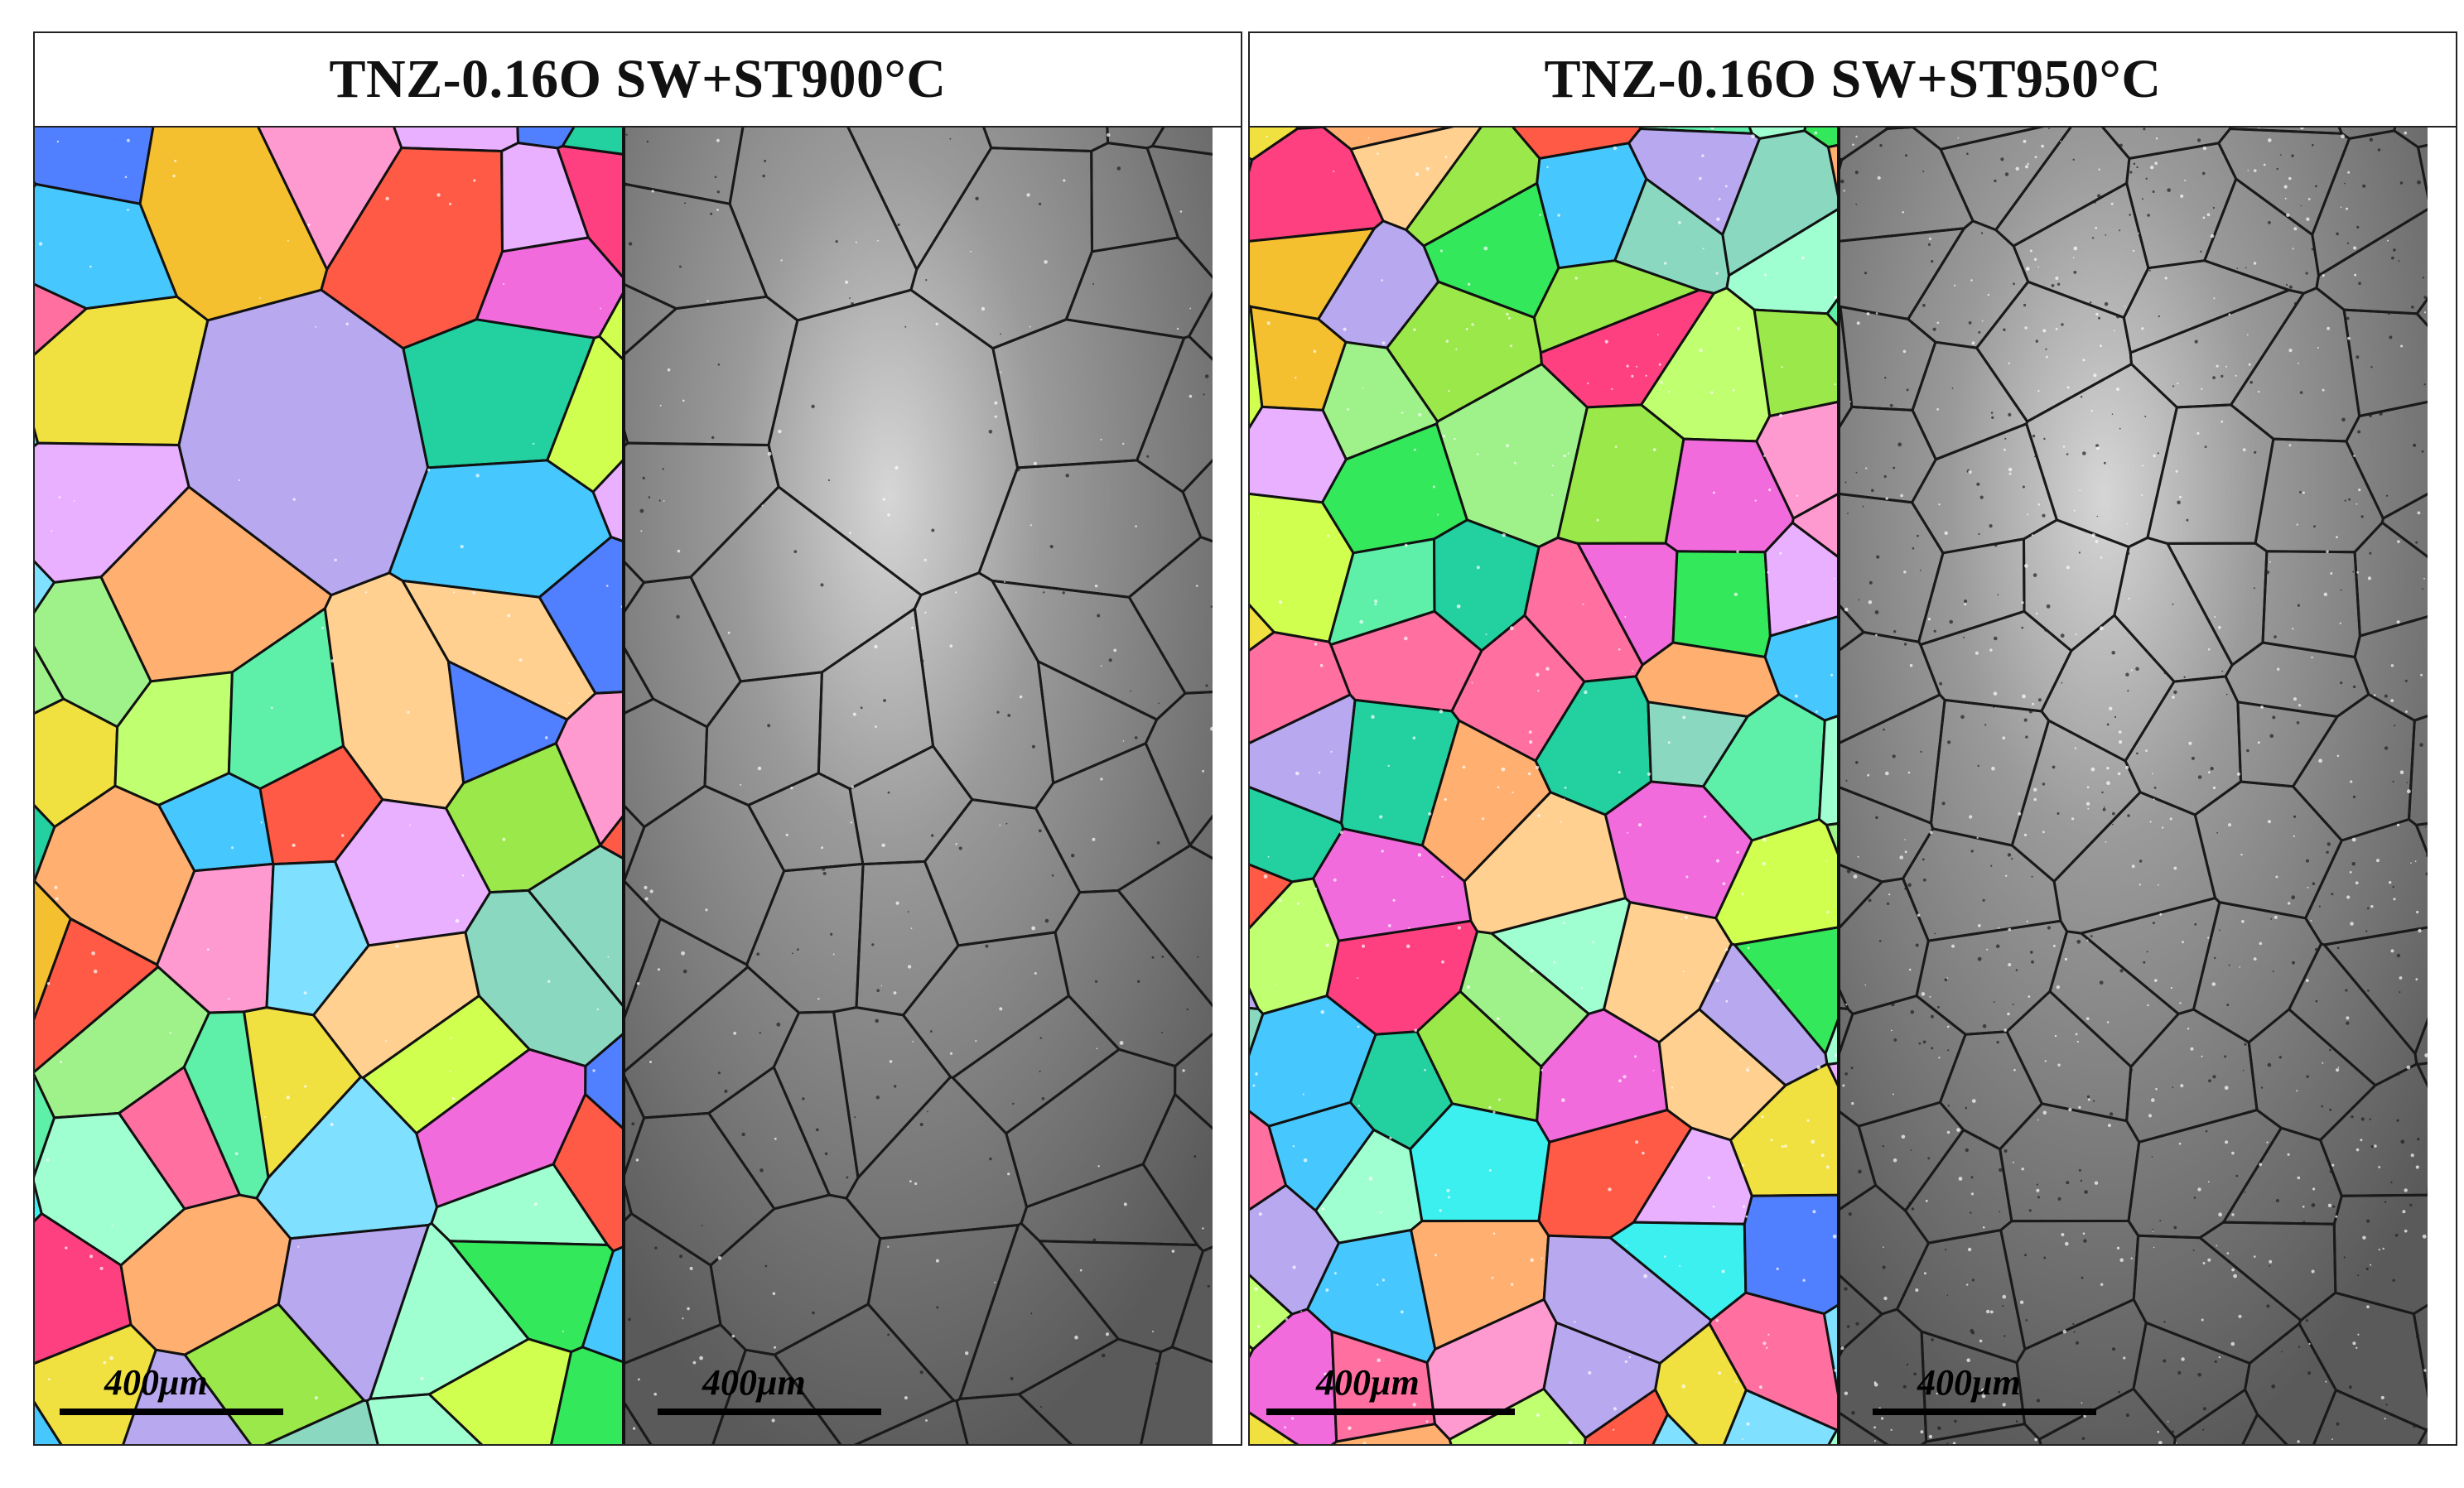 The image size is (2464, 1488). I want to click on panel-title: TNZ-0.16O SW+ST900°C, so click(638, 79).